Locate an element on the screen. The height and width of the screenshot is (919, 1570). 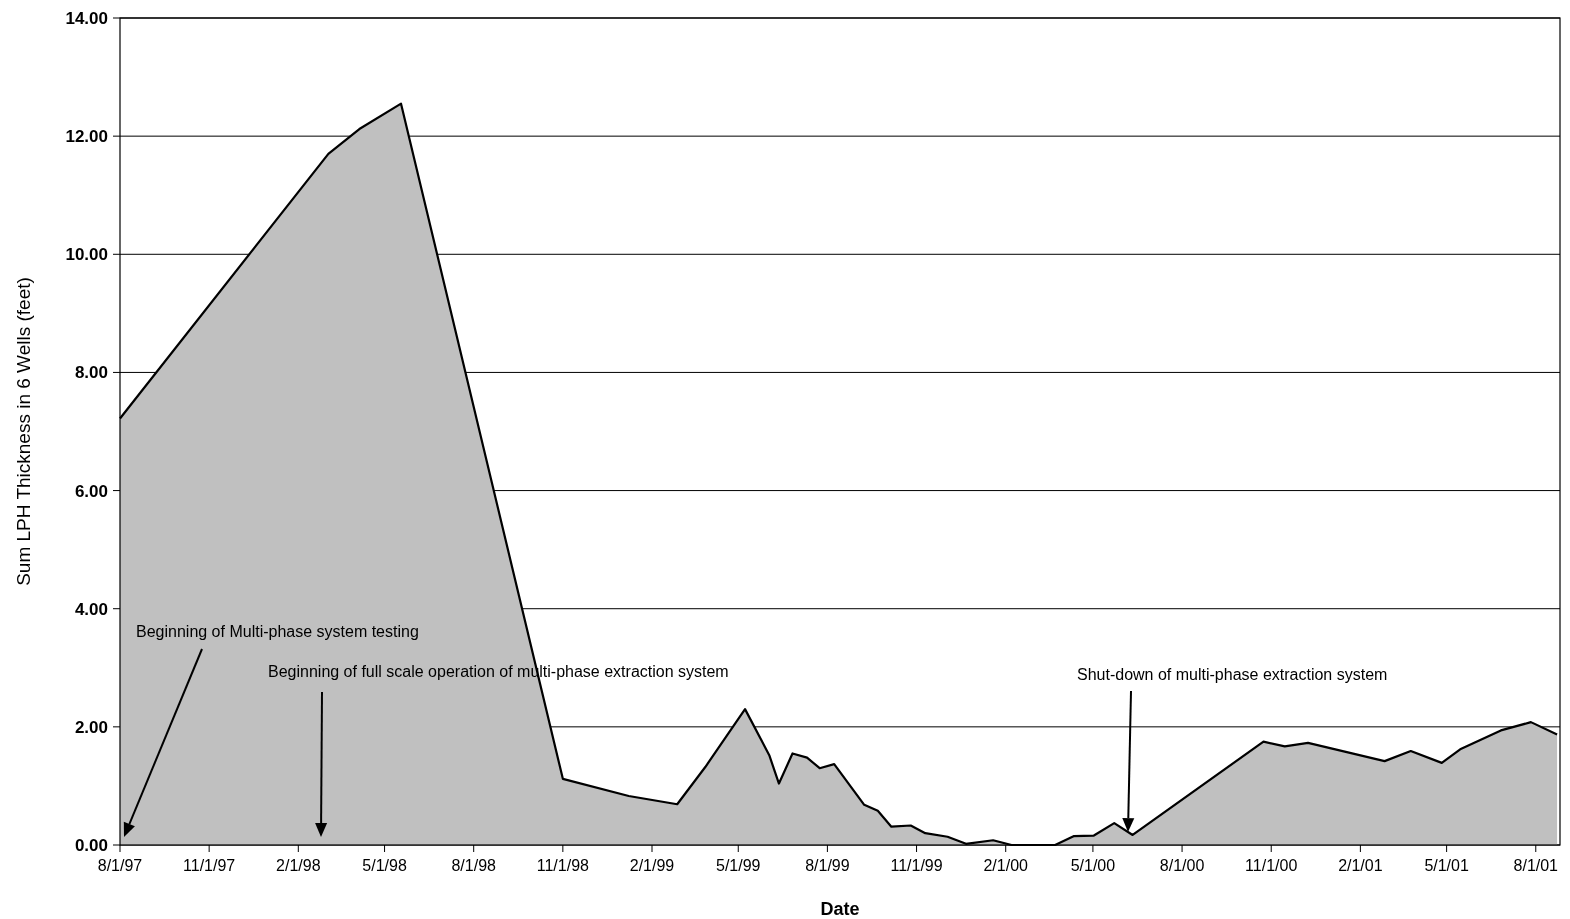
x-tick-label: 5/1/00 is located at coordinates (1093, 865).